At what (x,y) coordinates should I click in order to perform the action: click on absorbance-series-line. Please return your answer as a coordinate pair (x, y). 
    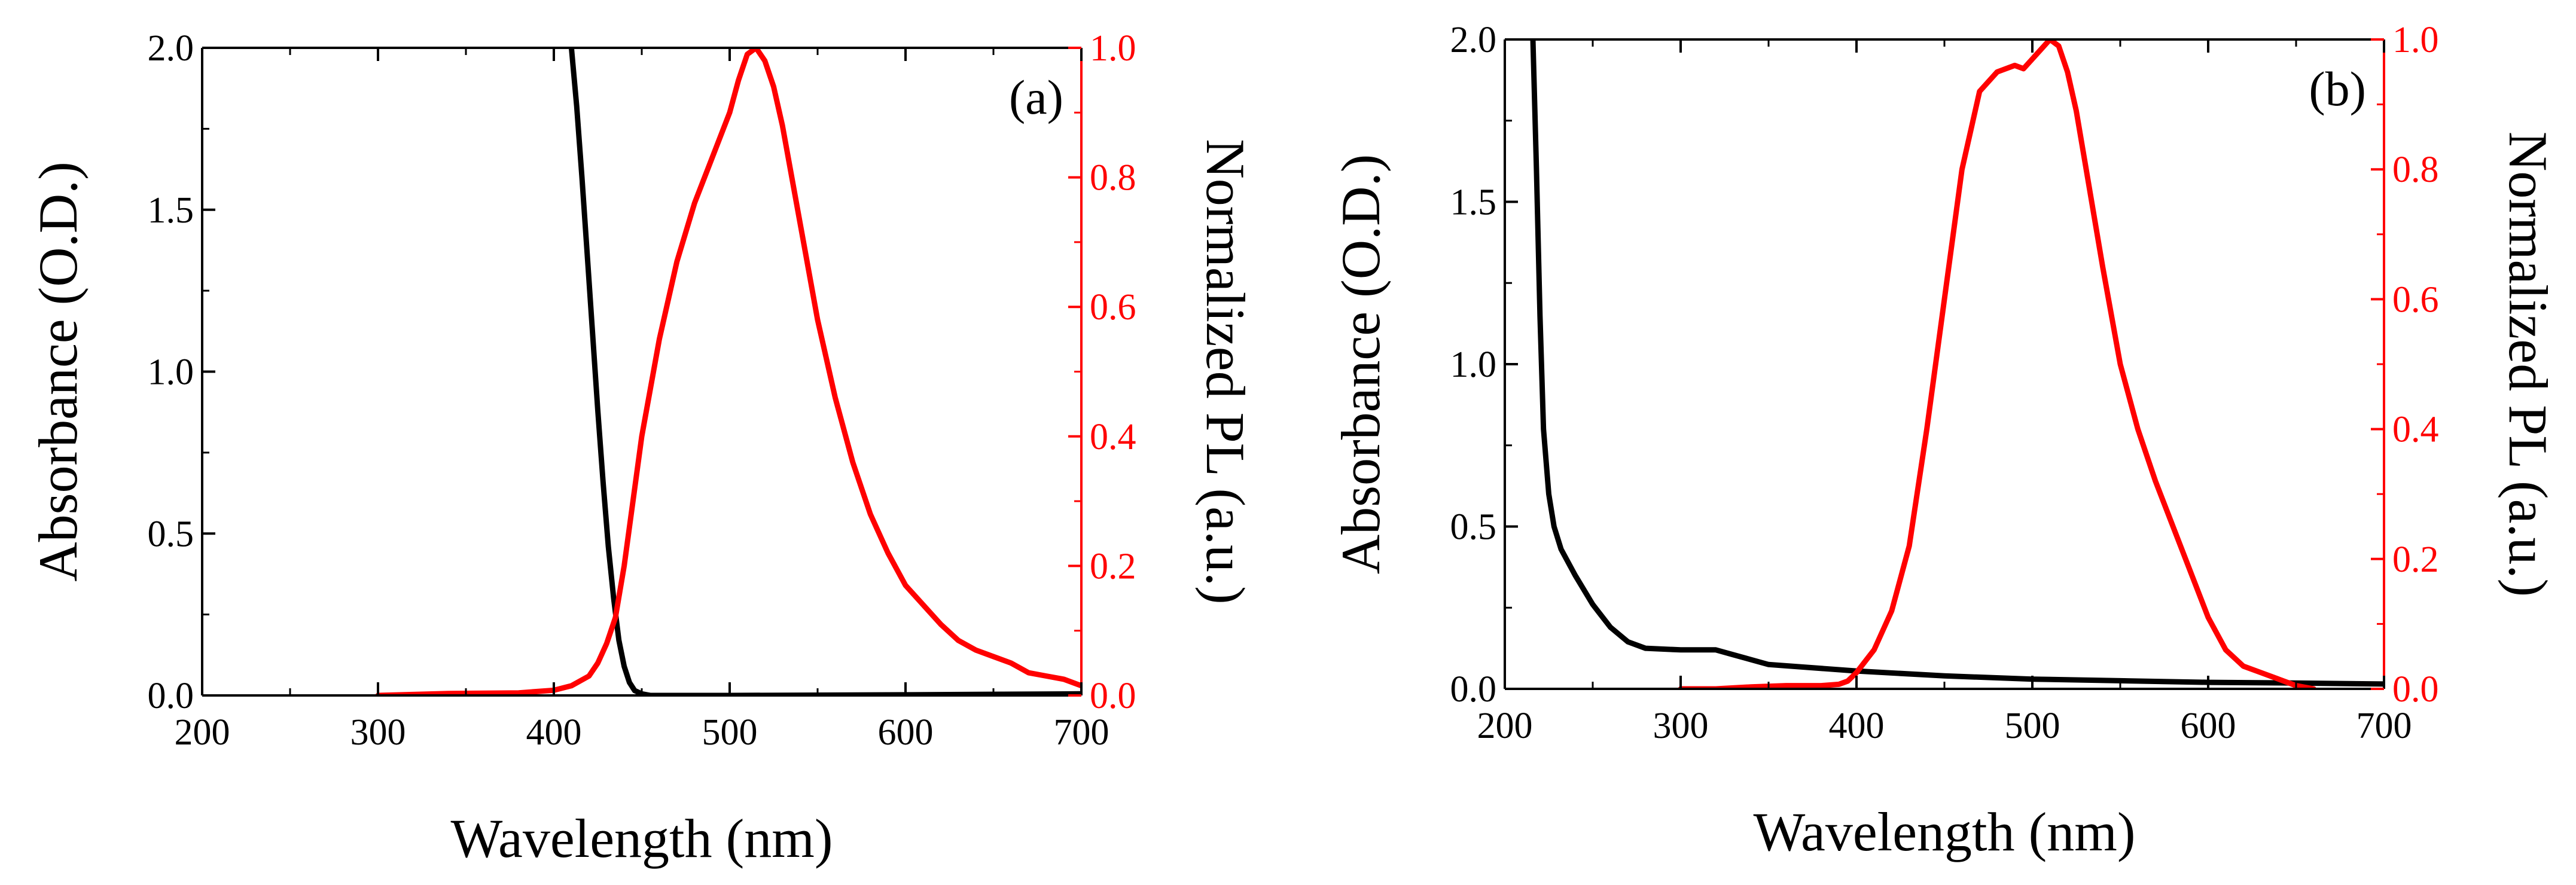
    Looking at the image, I should click on (825, 371).